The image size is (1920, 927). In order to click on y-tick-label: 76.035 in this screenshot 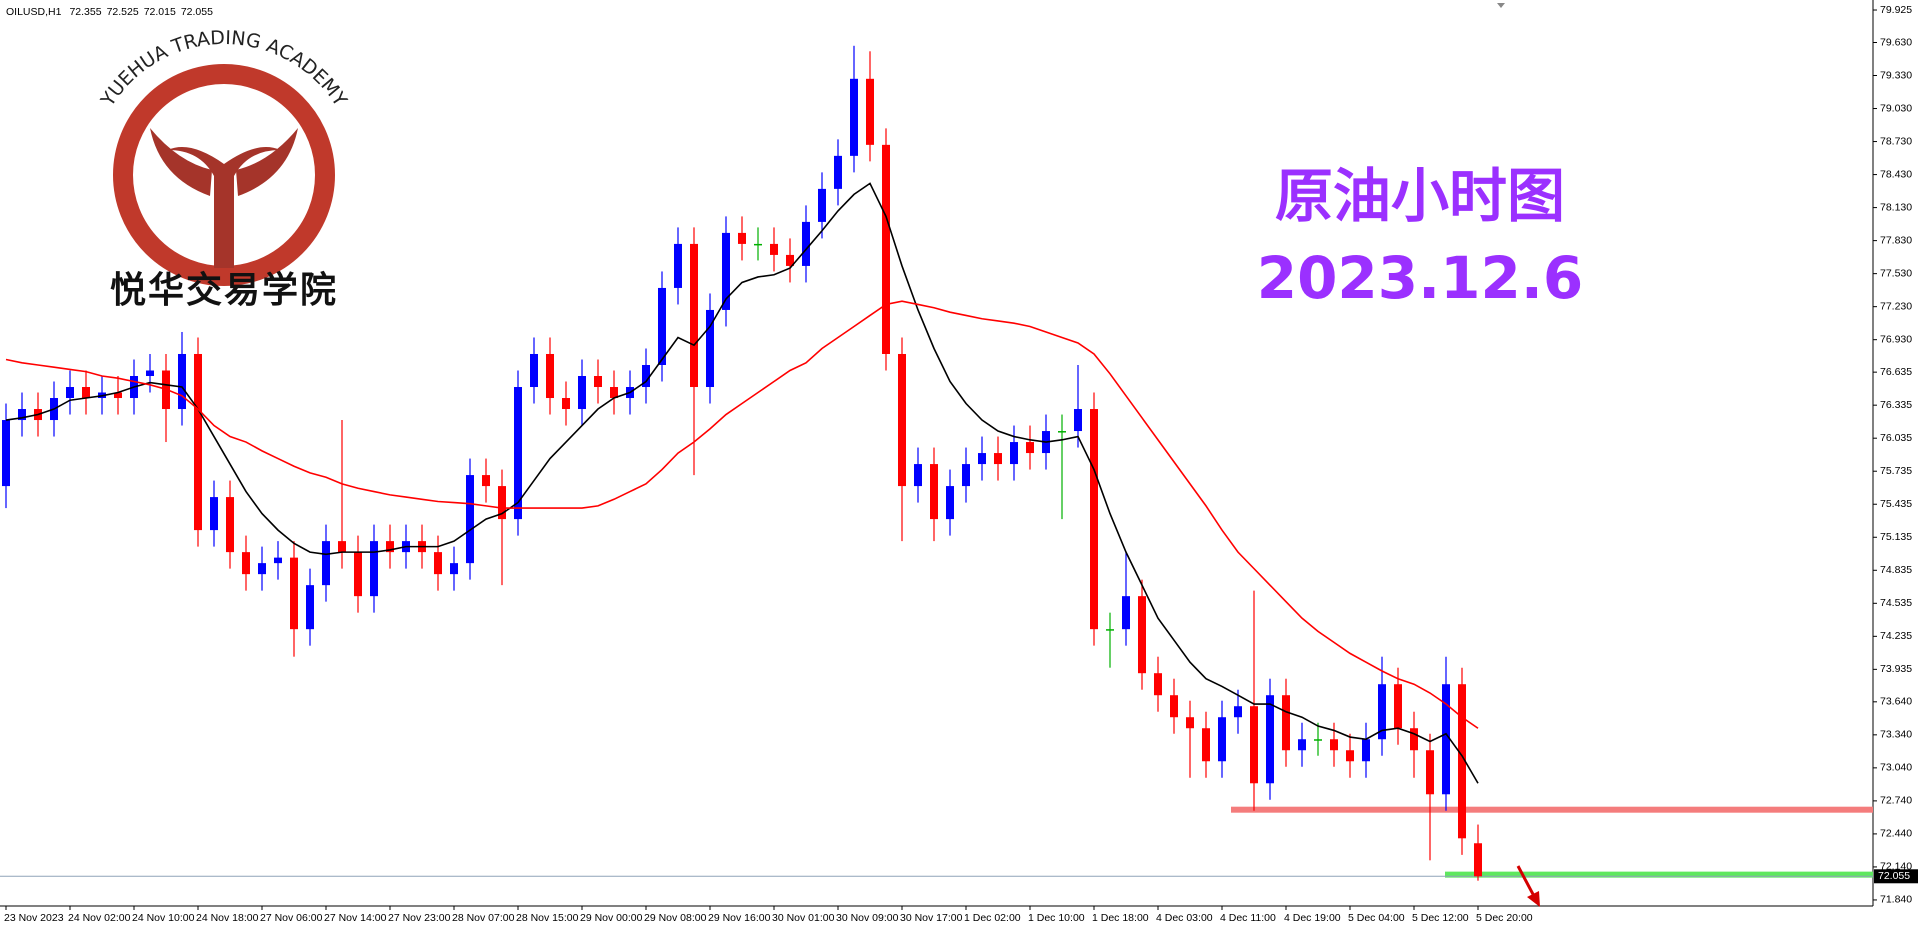, I will do `click(1896, 438)`.